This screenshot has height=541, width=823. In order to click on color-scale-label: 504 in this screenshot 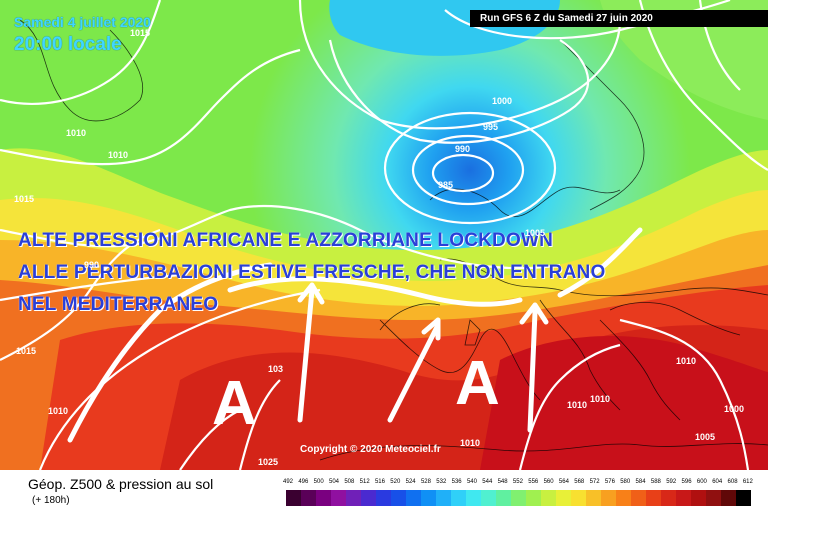, I will do `click(333, 482)`.